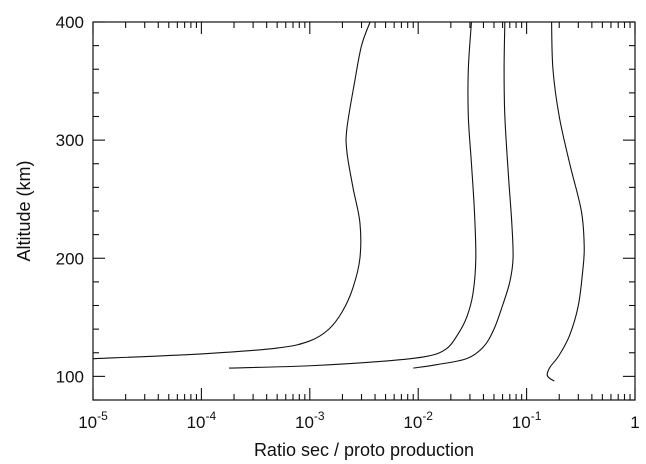 This screenshot has width=646, height=464. What do you see at coordinates (70, 199) in the screenshot?
I see `y-tick-labels: 100 200 300 400` at bounding box center [70, 199].